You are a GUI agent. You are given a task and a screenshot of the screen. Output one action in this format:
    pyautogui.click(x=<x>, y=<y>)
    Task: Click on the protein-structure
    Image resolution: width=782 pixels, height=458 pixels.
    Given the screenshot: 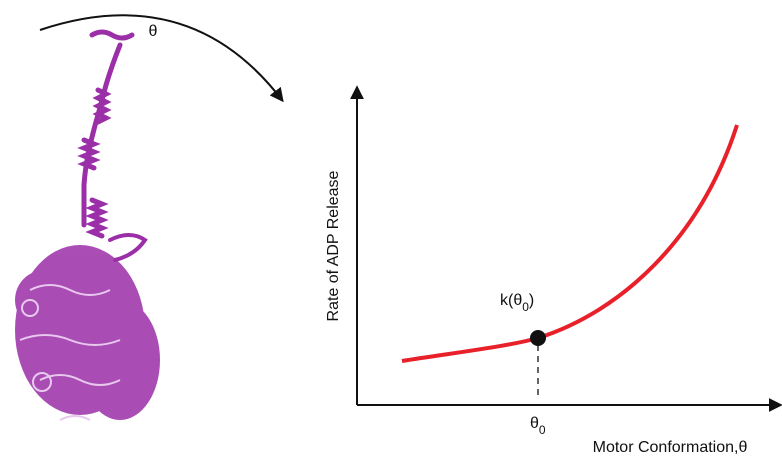 What is the action you would take?
    pyautogui.click(x=112, y=145)
    